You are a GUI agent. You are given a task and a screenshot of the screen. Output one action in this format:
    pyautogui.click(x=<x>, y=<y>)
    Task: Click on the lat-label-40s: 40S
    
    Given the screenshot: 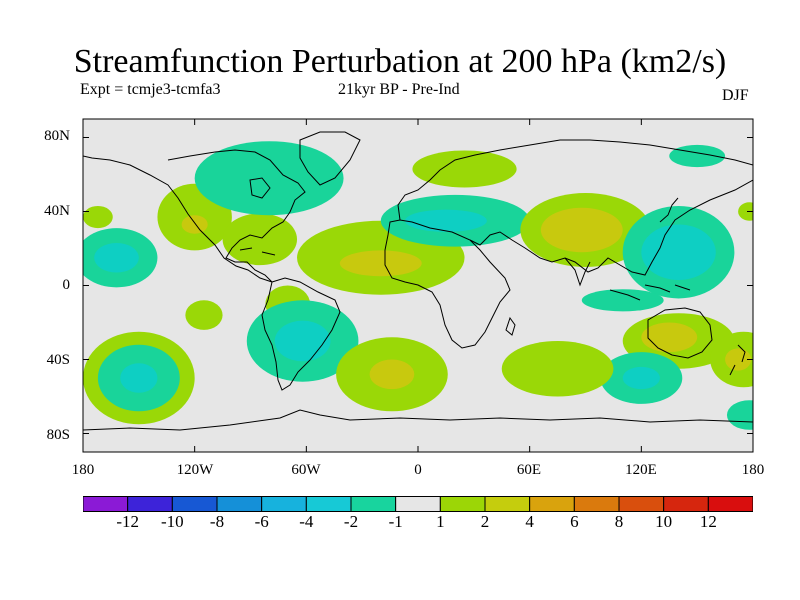 What is the action you would take?
    pyautogui.click(x=58, y=360)
    